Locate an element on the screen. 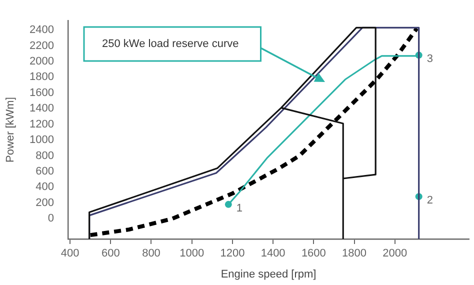 The width and height of the screenshot is (474, 285). y-axis-title: Power [kWm] is located at coordinates (10, 130).